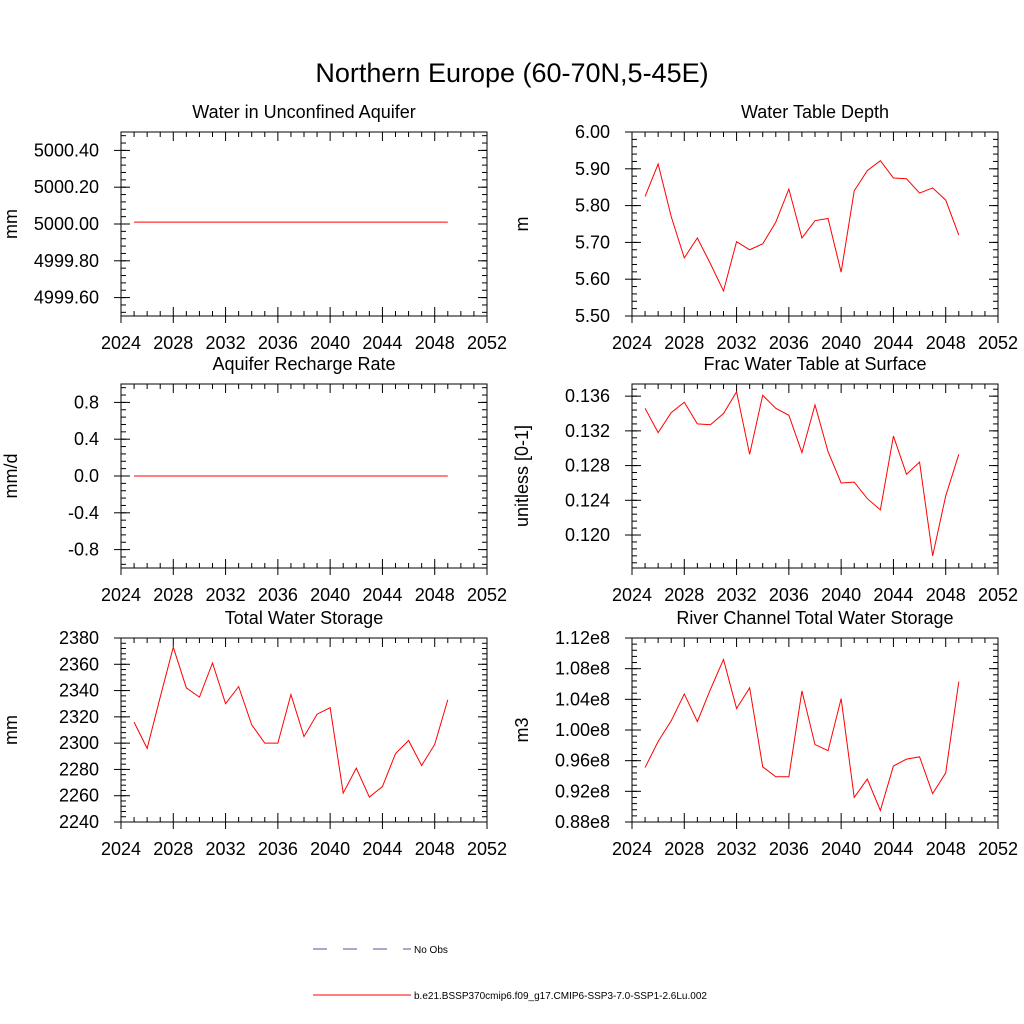  I want to click on y-tick-label: 4999.60, so click(66, 298).